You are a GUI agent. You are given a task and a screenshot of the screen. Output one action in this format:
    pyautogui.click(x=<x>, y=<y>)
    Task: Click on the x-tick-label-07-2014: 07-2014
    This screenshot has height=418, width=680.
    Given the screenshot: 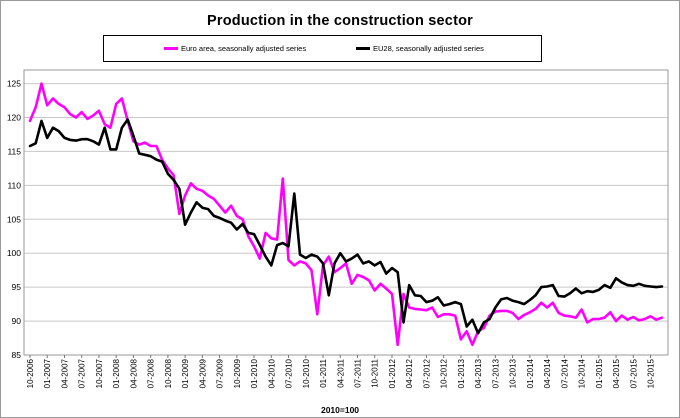 What is the action you would take?
    pyautogui.click(x=564, y=373)
    